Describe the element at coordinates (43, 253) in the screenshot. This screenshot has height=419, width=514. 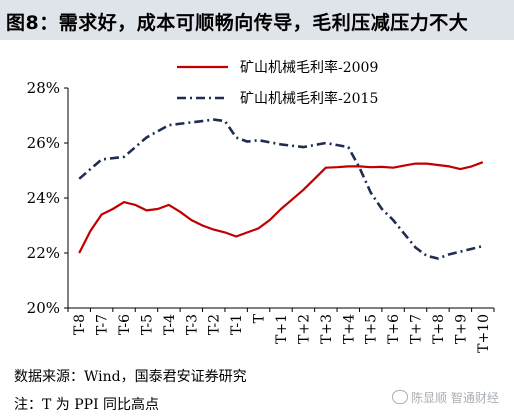
I see `y-tick-label: 22%` at that location.